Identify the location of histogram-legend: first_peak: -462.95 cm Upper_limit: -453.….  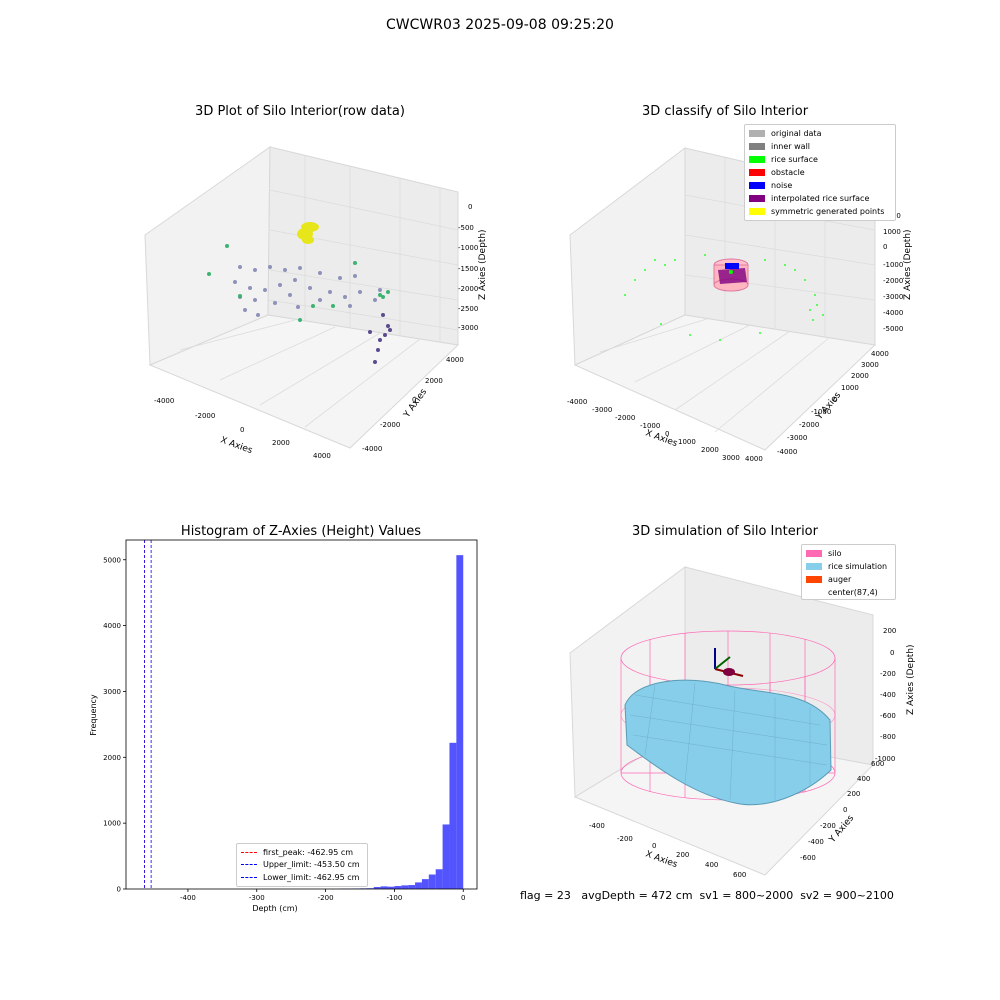
(302, 865).